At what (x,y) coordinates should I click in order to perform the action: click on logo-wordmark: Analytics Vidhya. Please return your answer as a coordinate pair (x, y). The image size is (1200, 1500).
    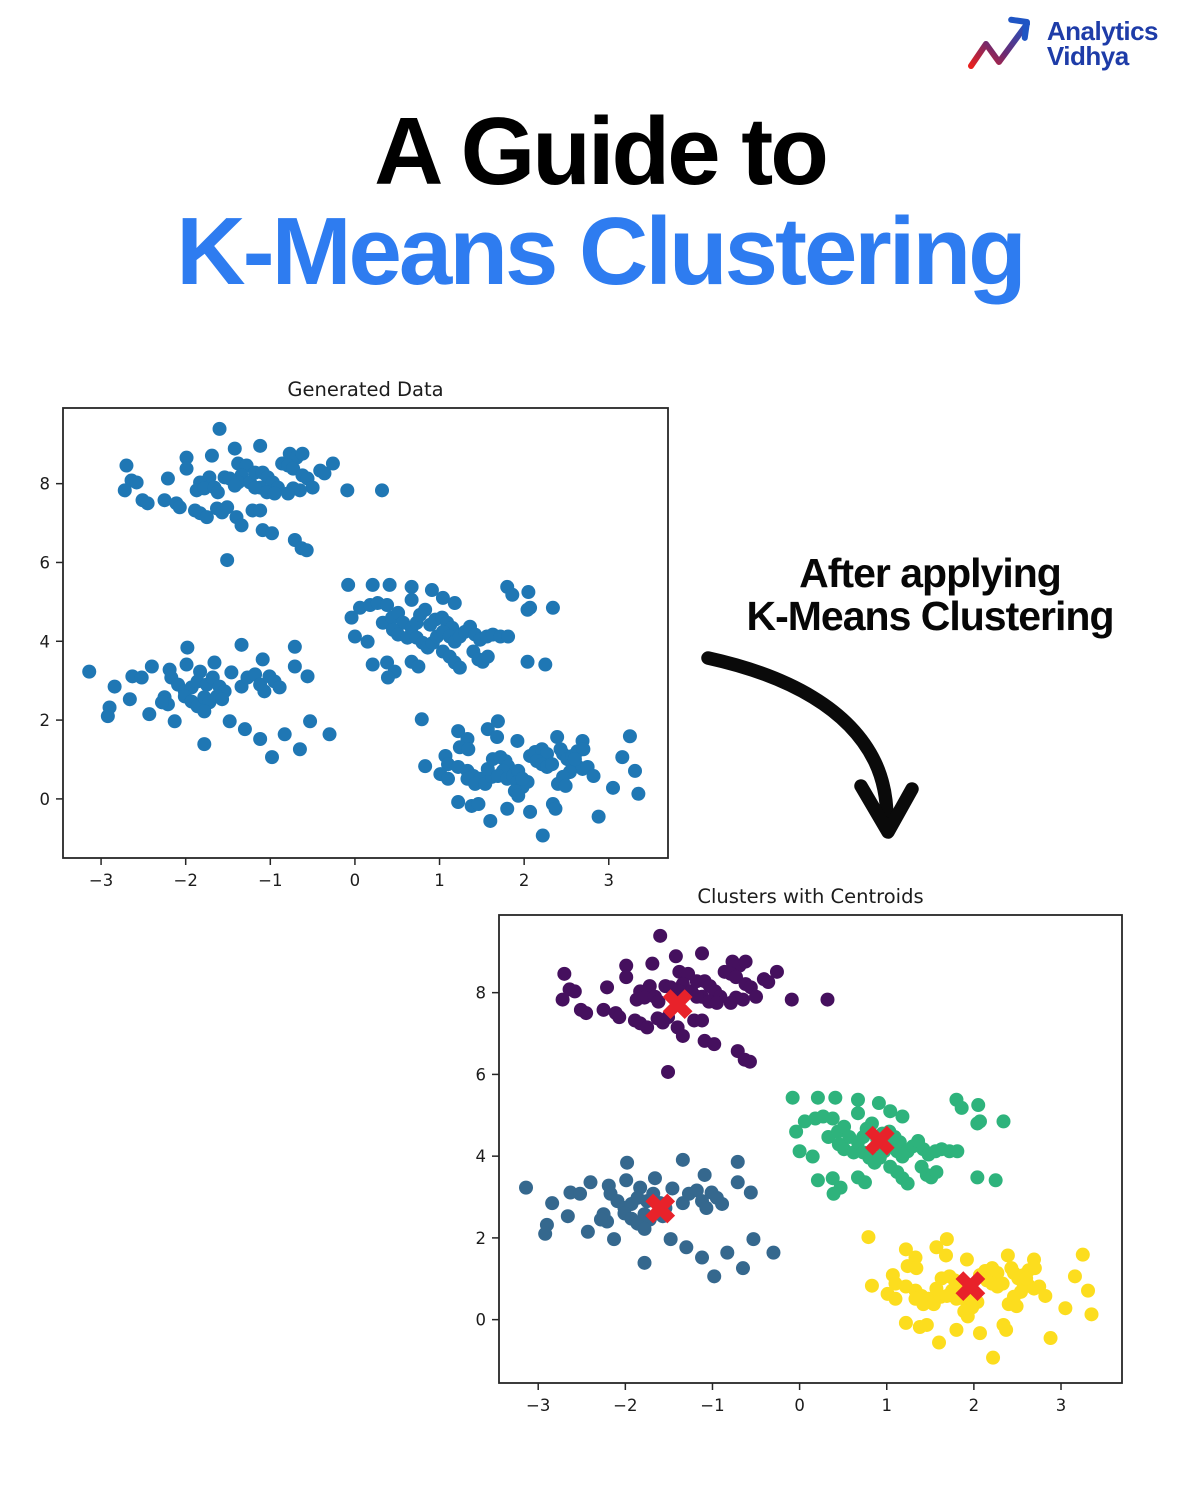
    Looking at the image, I should click on (1102, 43).